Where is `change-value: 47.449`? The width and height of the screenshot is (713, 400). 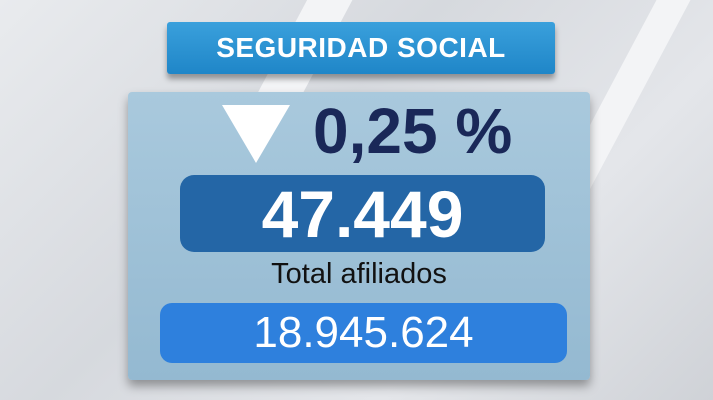
change-value: 47.449 is located at coordinates (362, 213).